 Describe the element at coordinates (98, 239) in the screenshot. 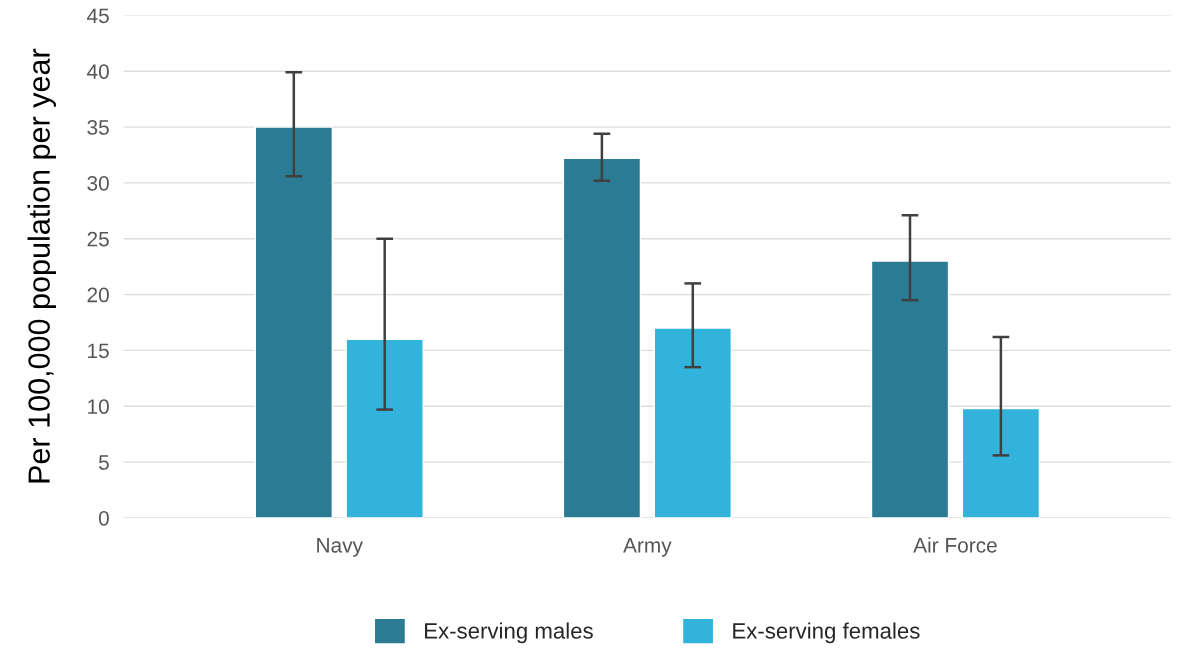

I see `y-tick-label: 25` at that location.